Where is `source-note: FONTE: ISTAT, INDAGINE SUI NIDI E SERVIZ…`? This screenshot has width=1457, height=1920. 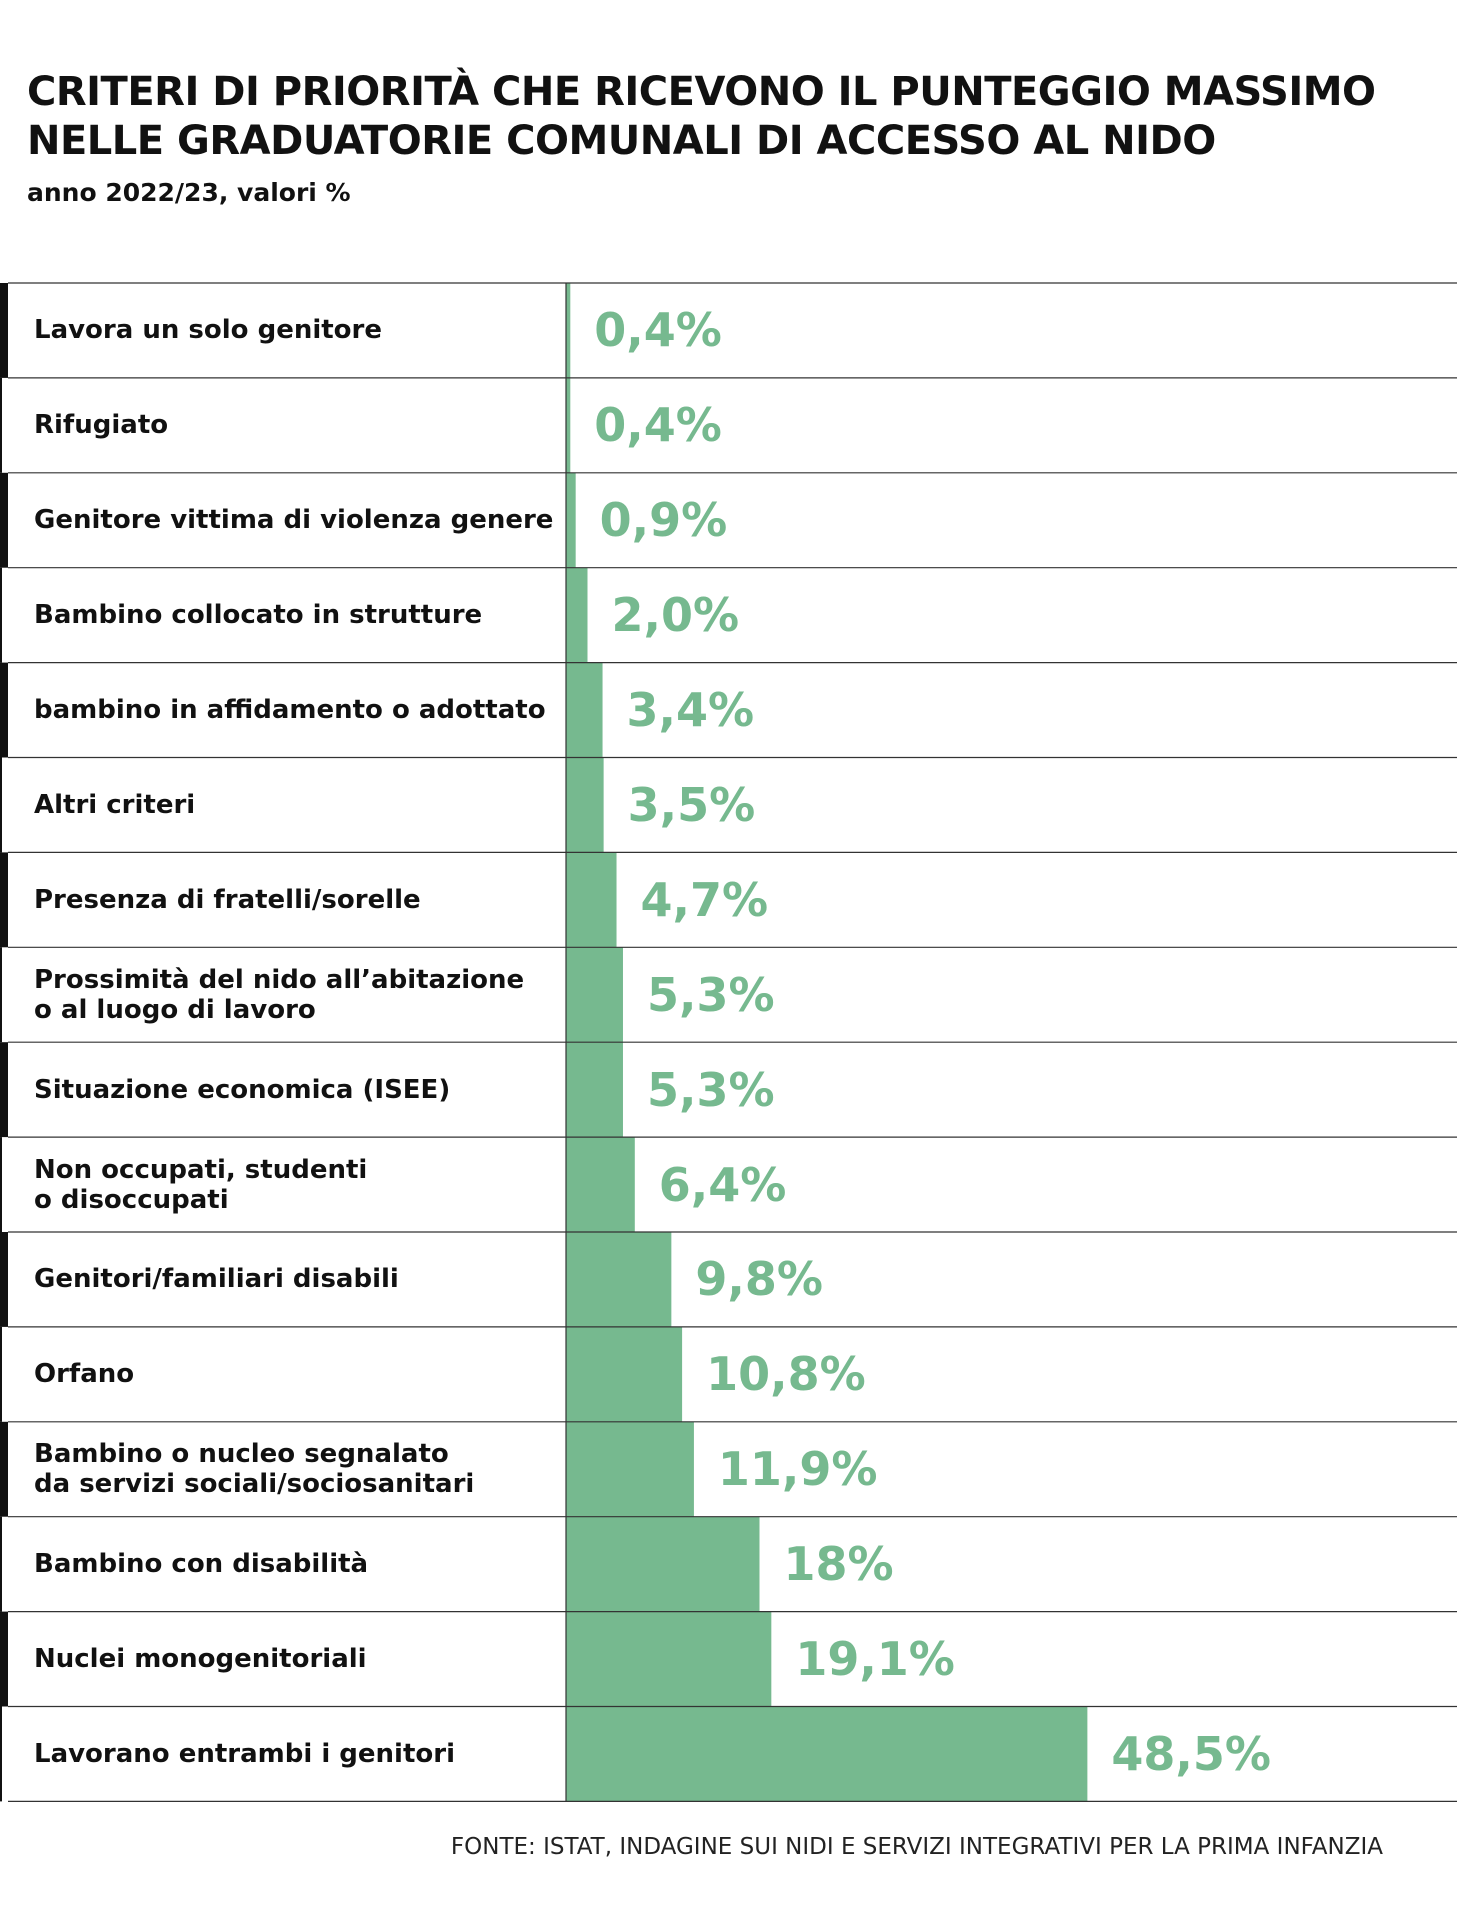
source-note: FONTE: ISTAT, INDAGINE SUI NIDI E SERVIZ… is located at coordinates (916, 1847).